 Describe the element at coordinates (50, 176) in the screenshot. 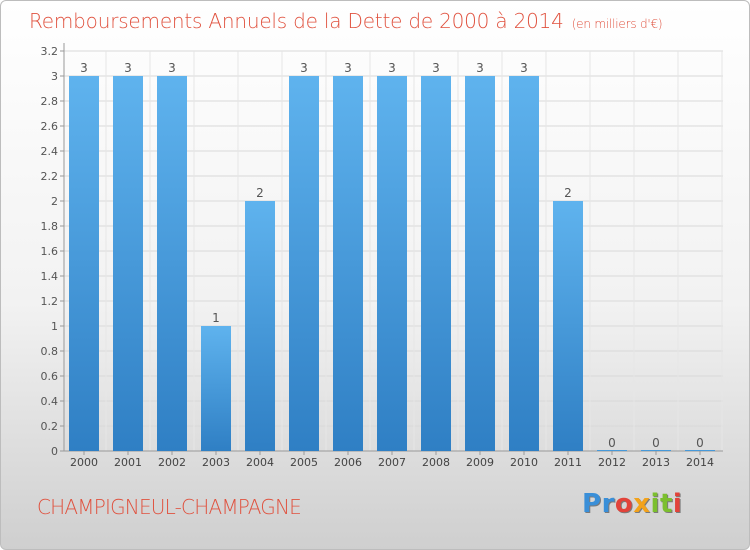

I see `y-tick-label: 2.2` at that location.